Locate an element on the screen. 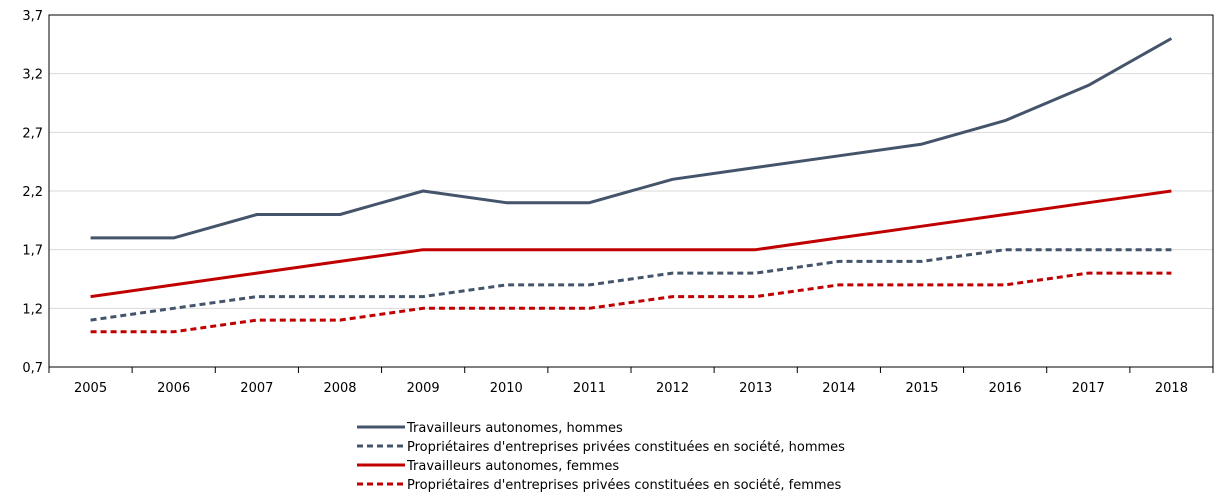  x-tick-label: 2006 is located at coordinates (173, 388).